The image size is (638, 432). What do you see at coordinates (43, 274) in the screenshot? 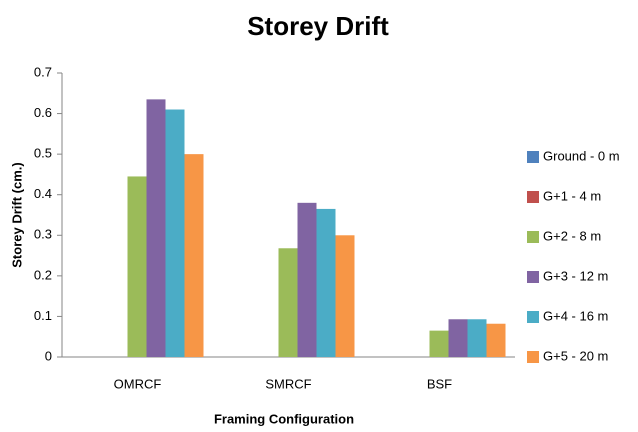
I see `y-tick-label: 0.2` at bounding box center [43, 274].